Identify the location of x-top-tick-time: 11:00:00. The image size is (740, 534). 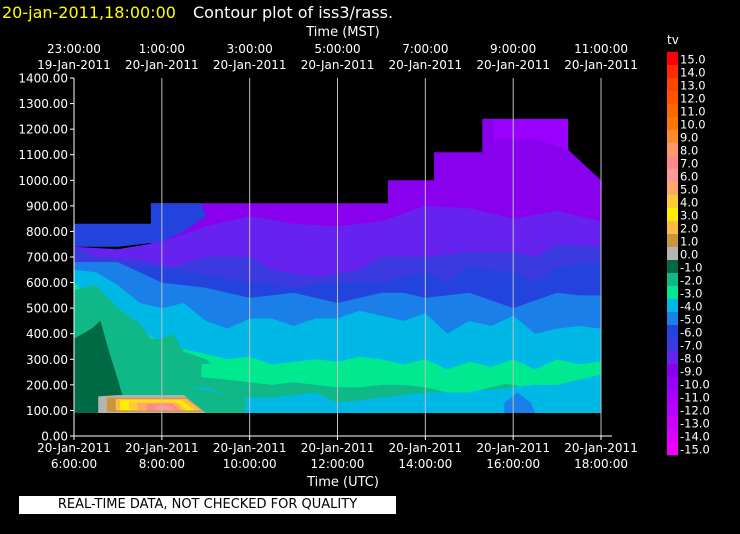
(601, 49).